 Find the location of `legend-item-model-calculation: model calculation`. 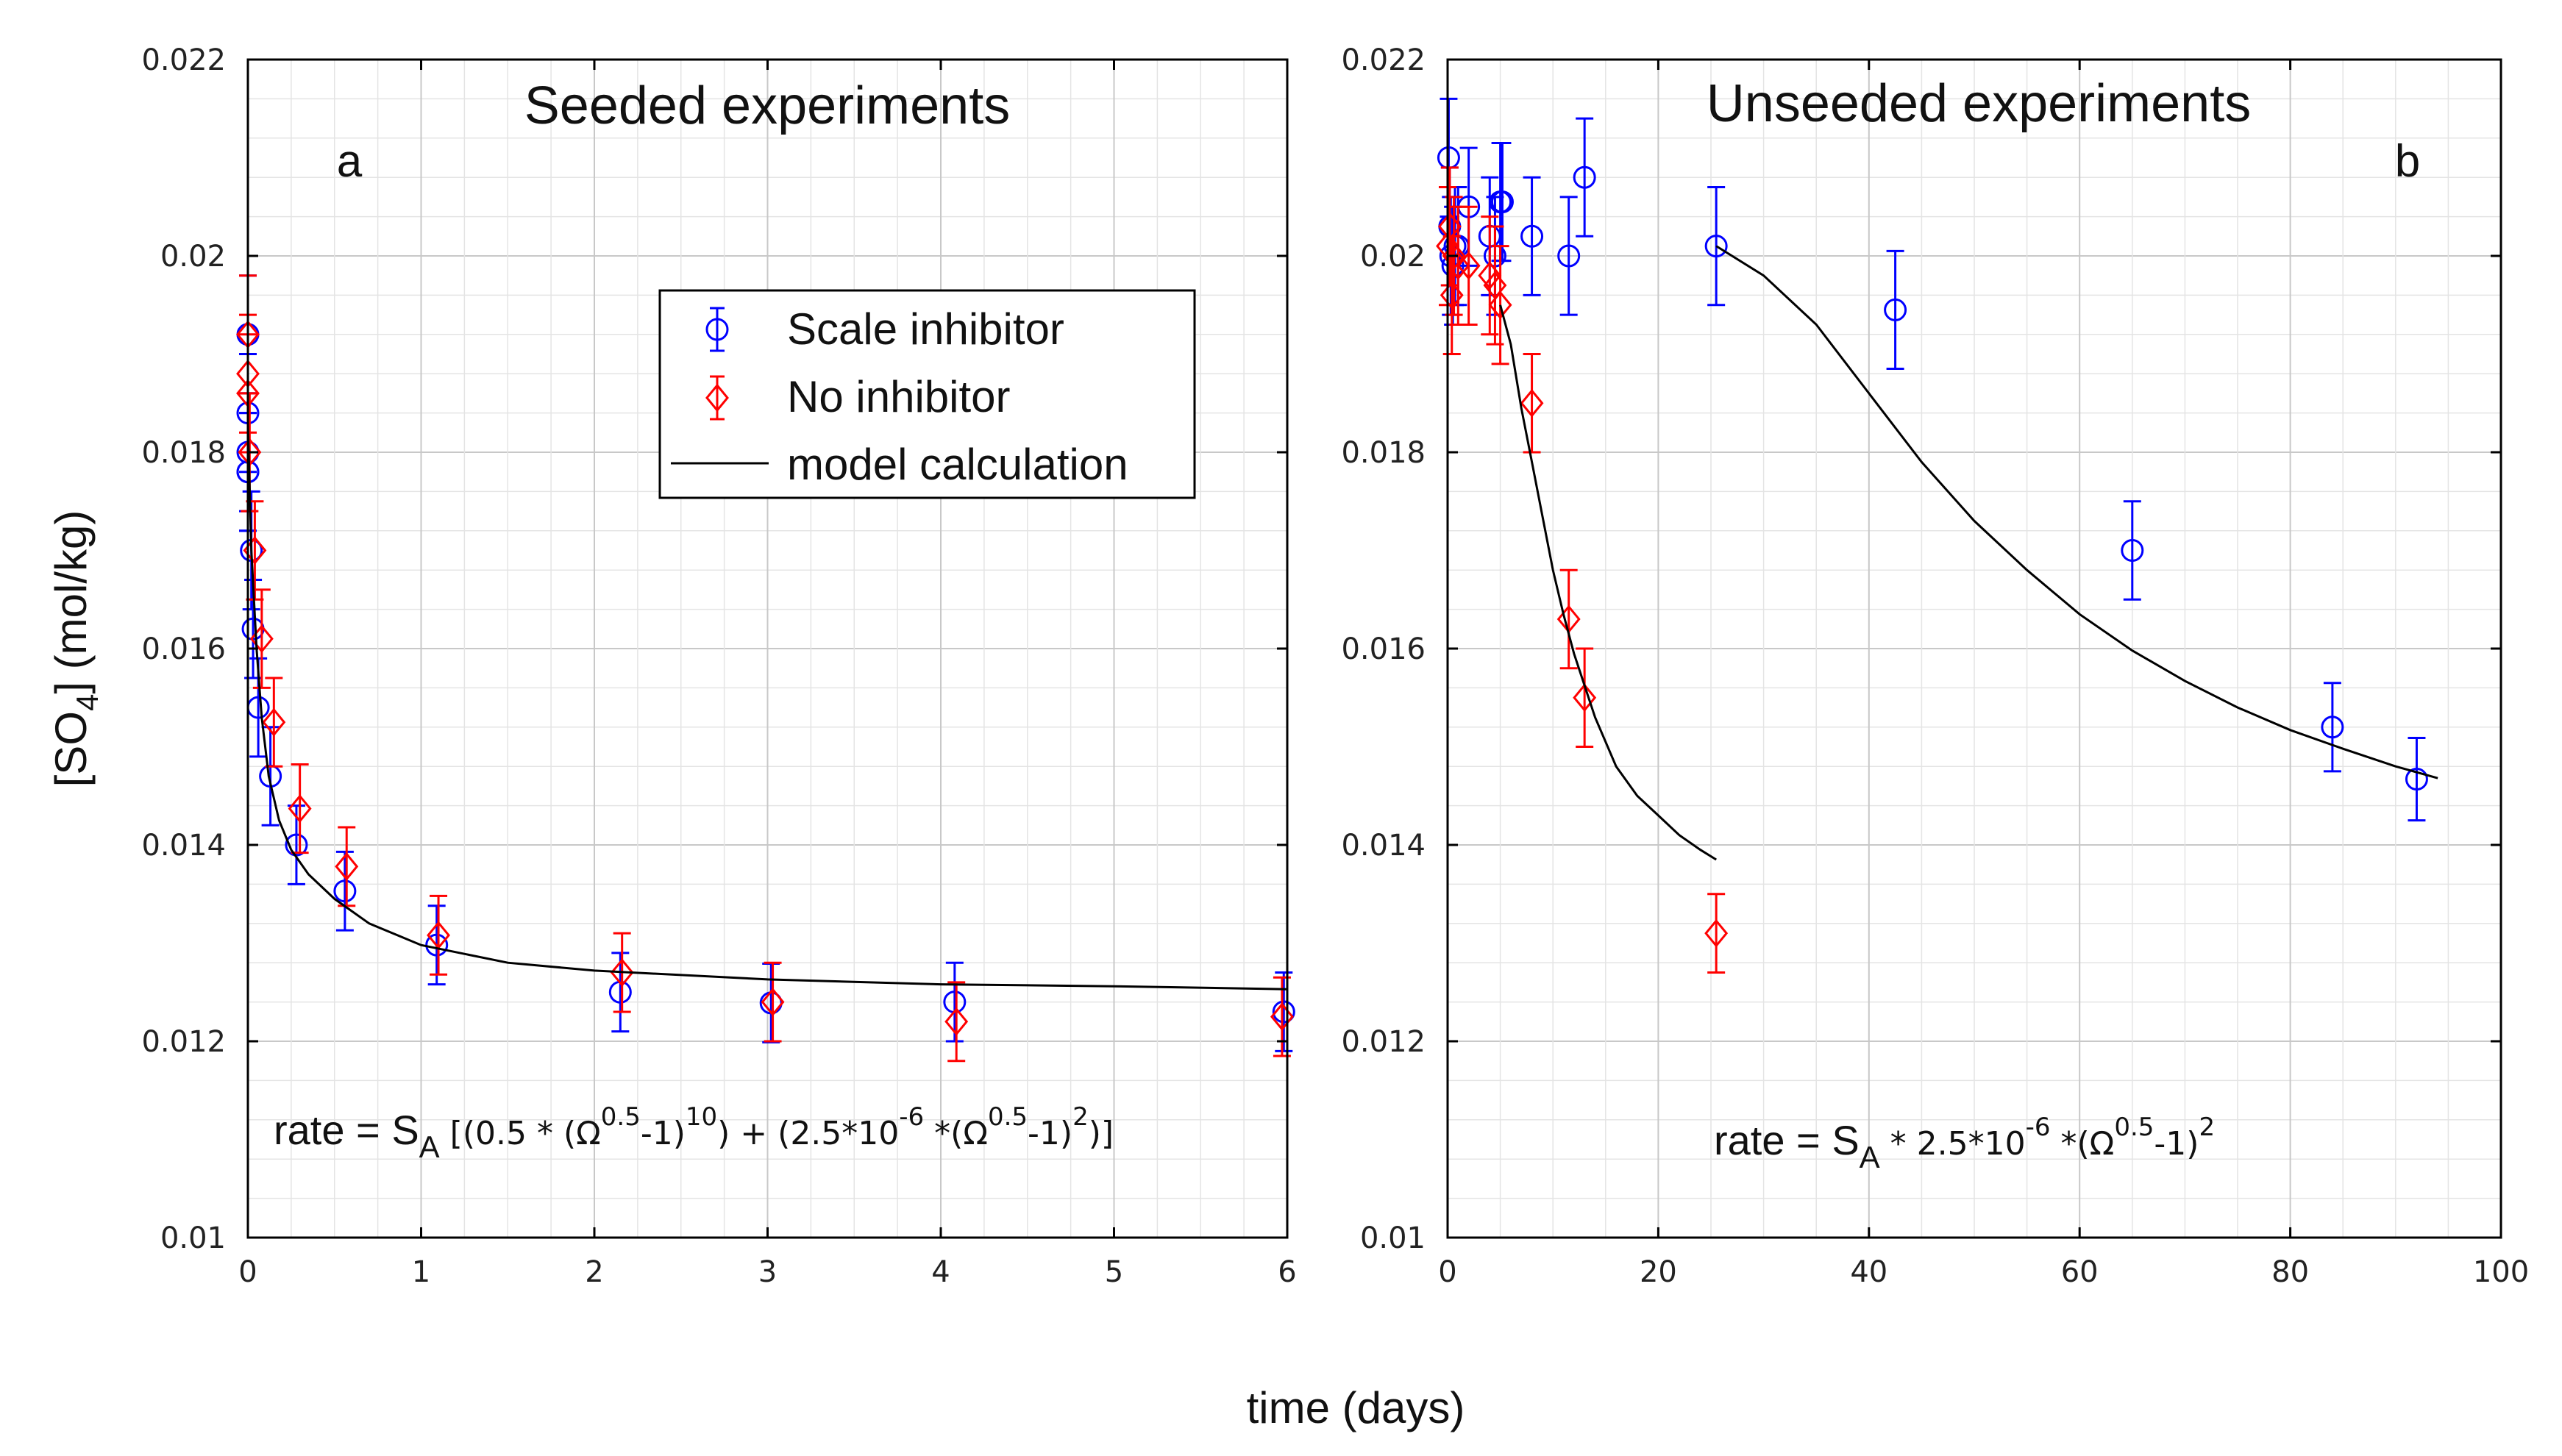

legend-item-model-calculation: model calculation is located at coordinates (900, 464).